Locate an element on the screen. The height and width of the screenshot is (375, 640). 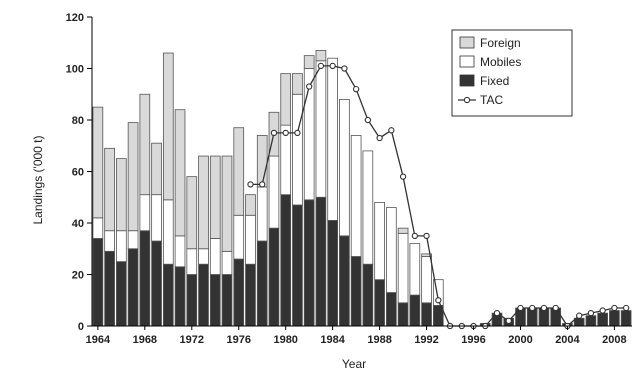
x-tick-label: 1980 is located at coordinates (285, 340).